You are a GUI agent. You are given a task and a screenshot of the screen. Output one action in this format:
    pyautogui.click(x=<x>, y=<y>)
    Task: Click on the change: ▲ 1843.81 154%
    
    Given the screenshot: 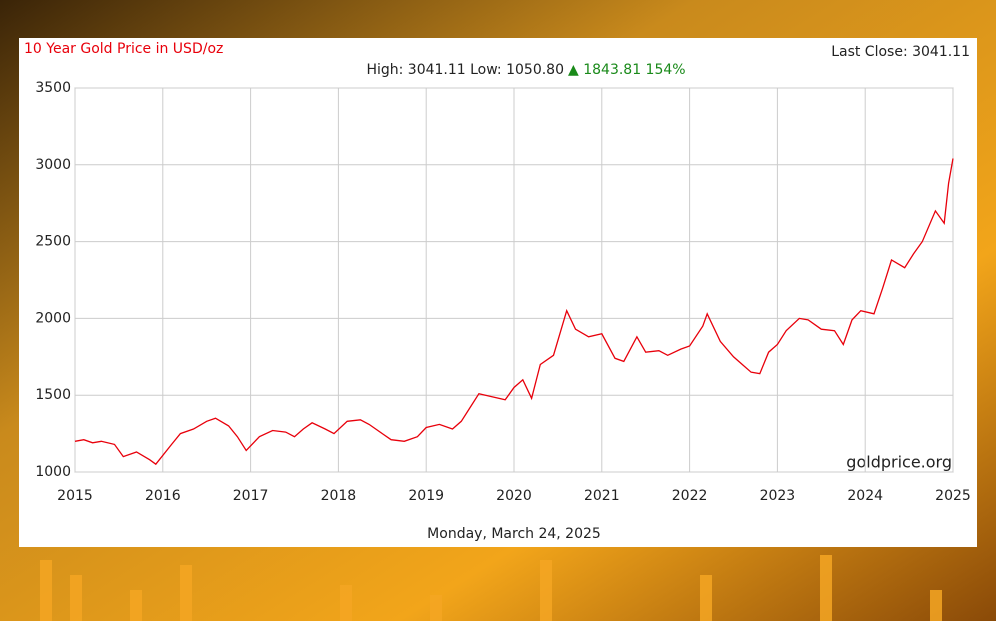 What is the action you would take?
    pyautogui.click(x=627, y=70)
    